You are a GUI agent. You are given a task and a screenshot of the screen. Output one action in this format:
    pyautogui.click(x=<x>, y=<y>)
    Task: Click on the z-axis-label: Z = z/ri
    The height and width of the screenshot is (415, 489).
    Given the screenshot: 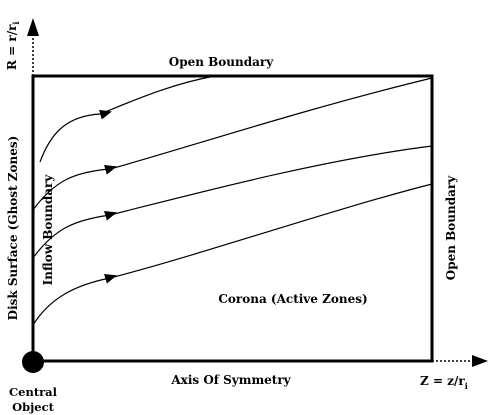 What is the action you would take?
    pyautogui.click(x=444, y=382)
    